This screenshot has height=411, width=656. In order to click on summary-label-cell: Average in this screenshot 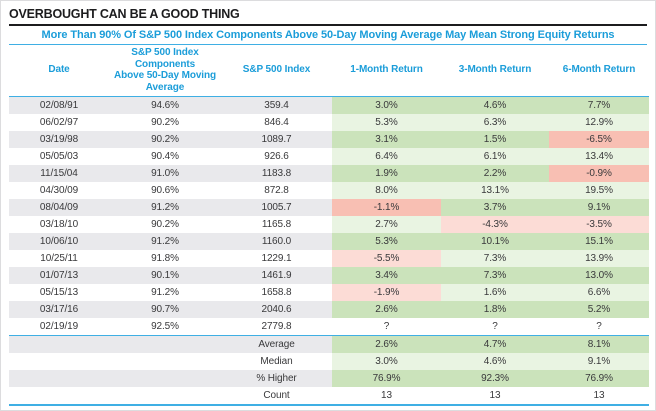, I will do `click(276, 344)`.